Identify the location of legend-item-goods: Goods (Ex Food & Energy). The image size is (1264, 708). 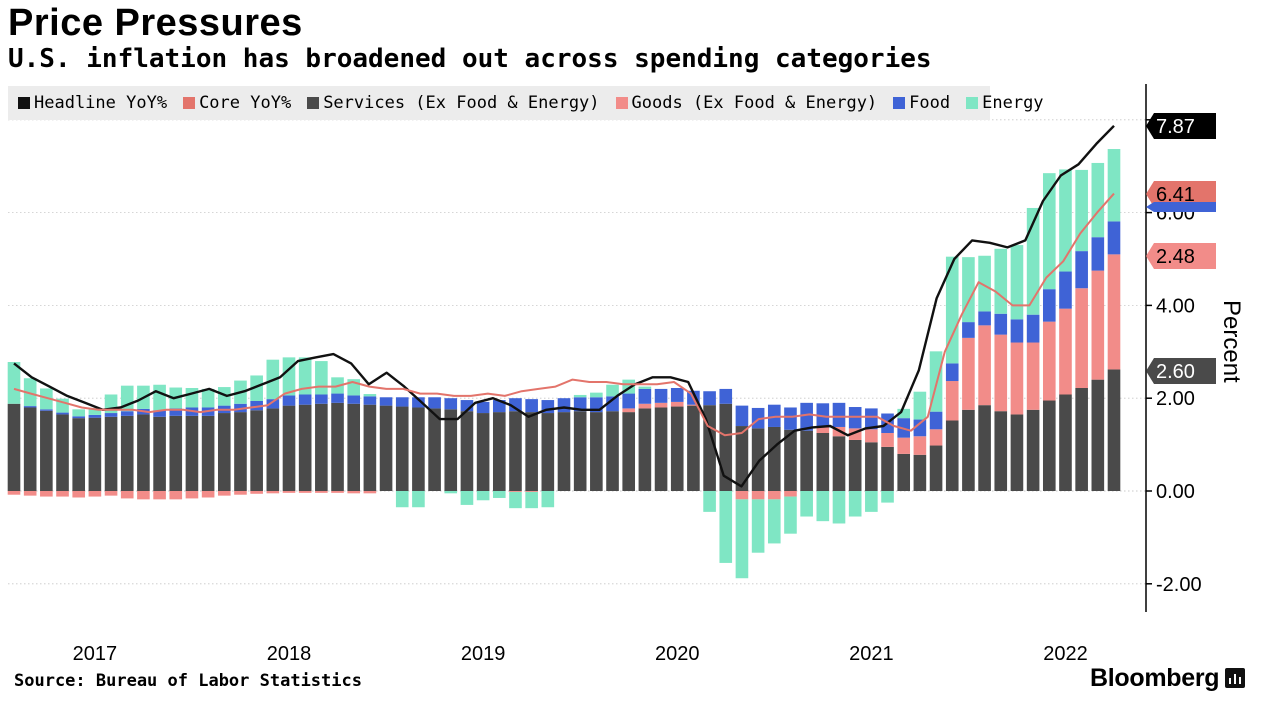
(746, 103).